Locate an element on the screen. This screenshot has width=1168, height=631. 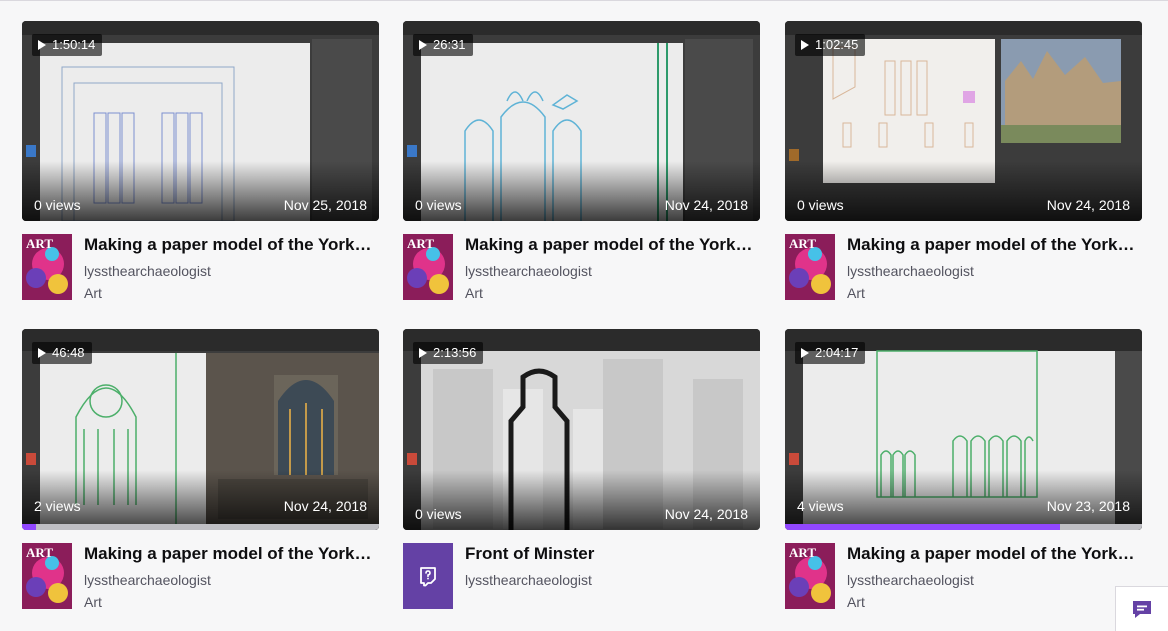
video-thumbnail: 1:50:14 0 views Nov 25, 2018 is located at coordinates (200, 121).